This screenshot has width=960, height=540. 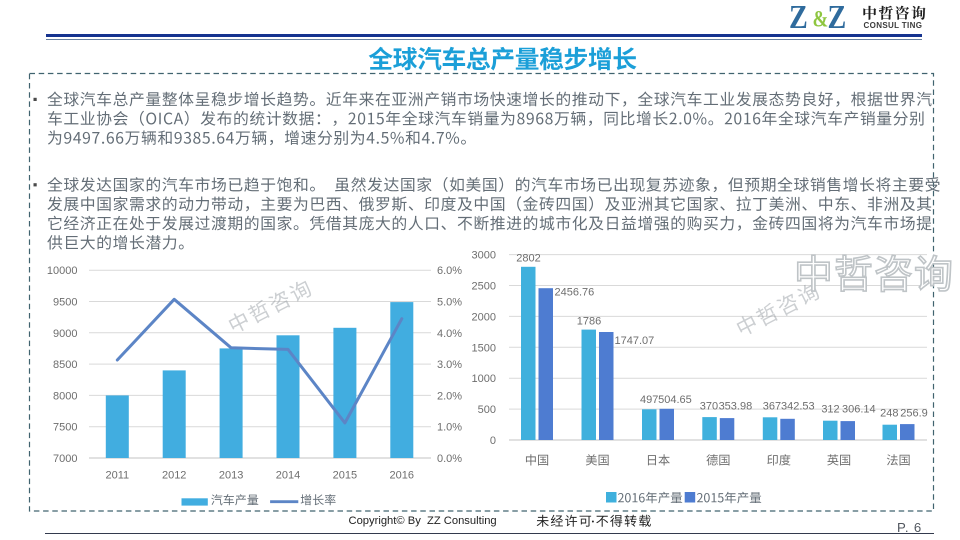 I want to click on svg-text: 342.53, so click(x=798, y=407).